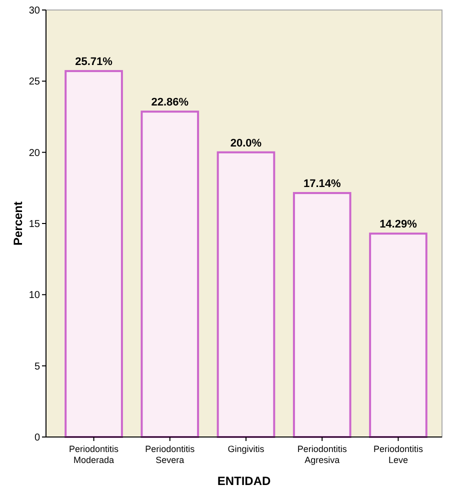 This screenshot has width=454, height=491. What do you see at coordinates (322, 454) in the screenshot?
I see `x-tick-label: Periodontitis Agresiva` at bounding box center [322, 454].